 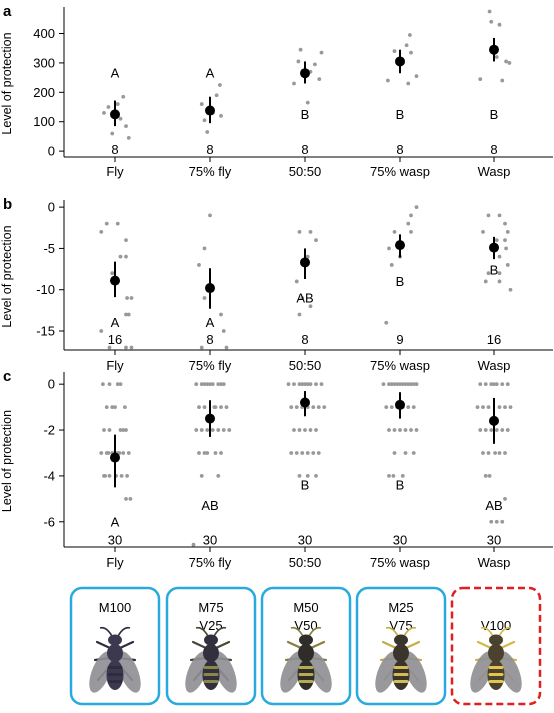 I want to click on morph-label-line2: V50, so click(x=305, y=625).